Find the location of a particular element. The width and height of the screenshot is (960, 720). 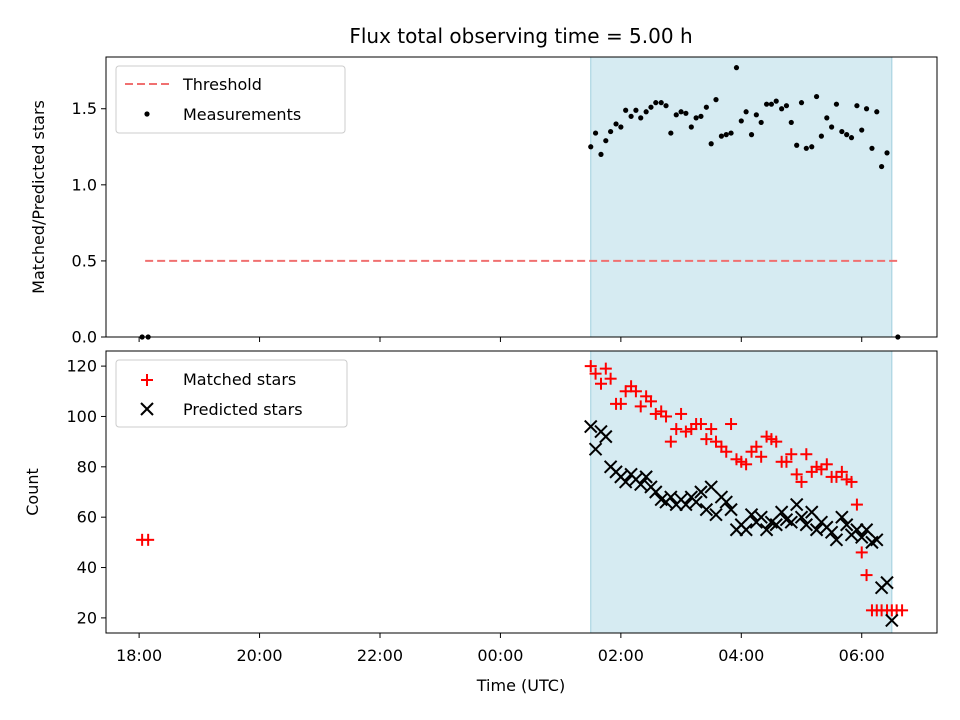

xtick-label: 22:00 is located at coordinates (380, 655).